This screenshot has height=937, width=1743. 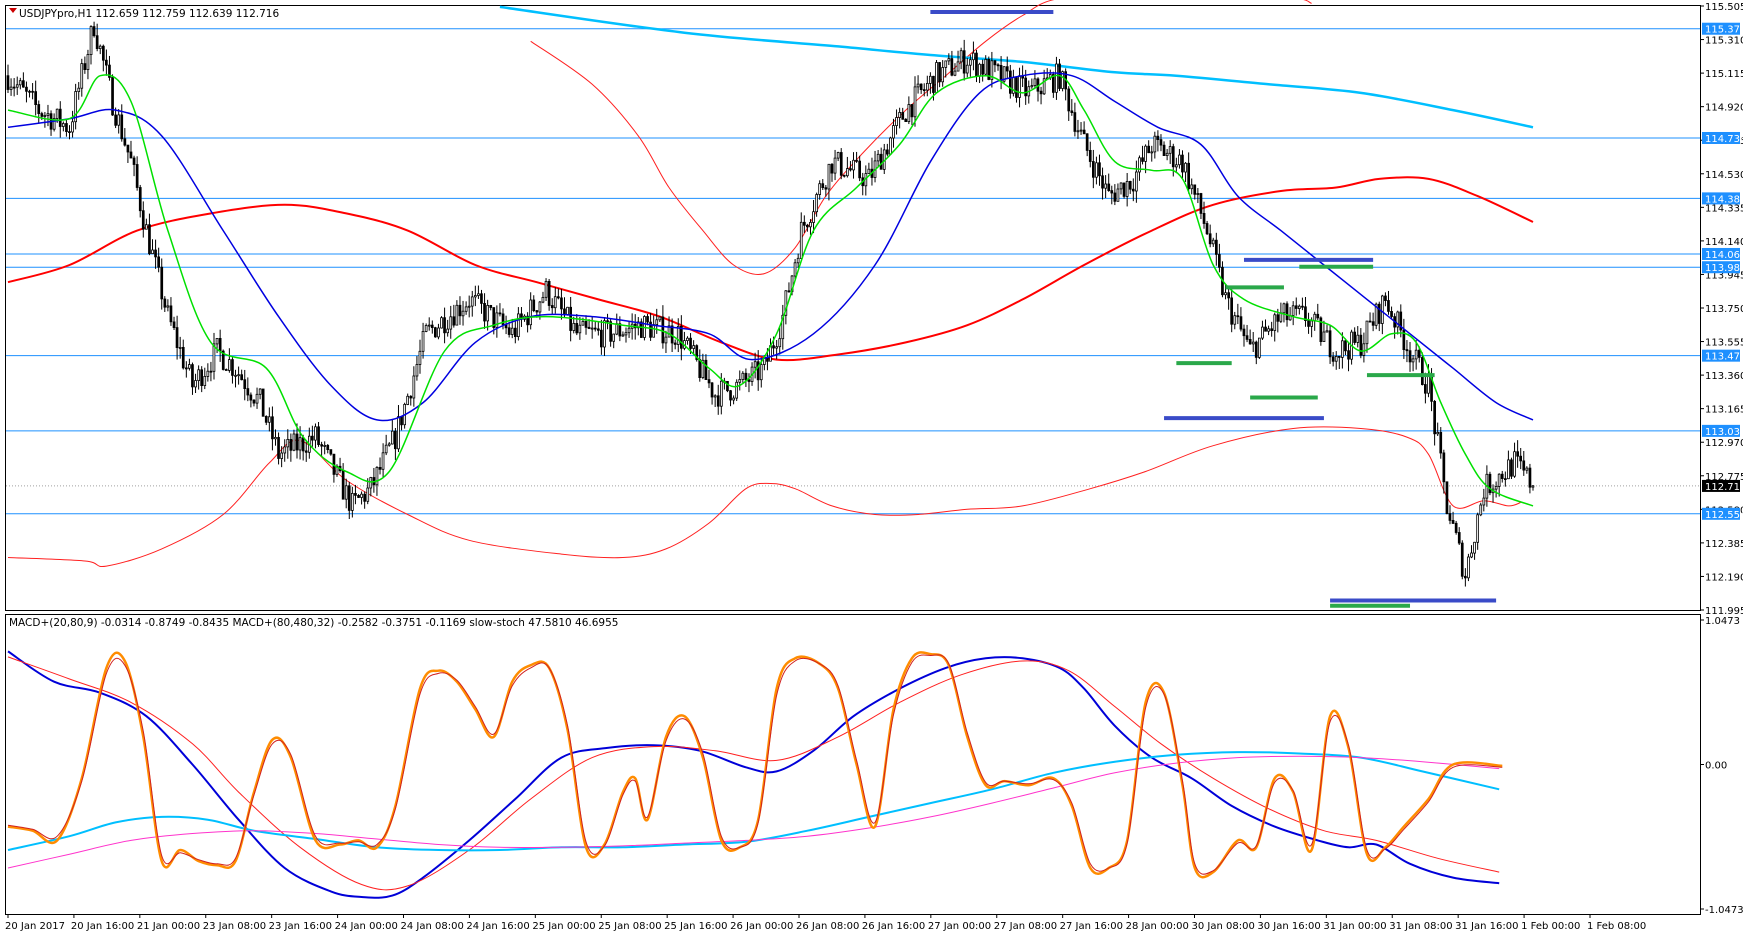 I want to click on price-tick-label: 112.775, so click(x=1724, y=477).